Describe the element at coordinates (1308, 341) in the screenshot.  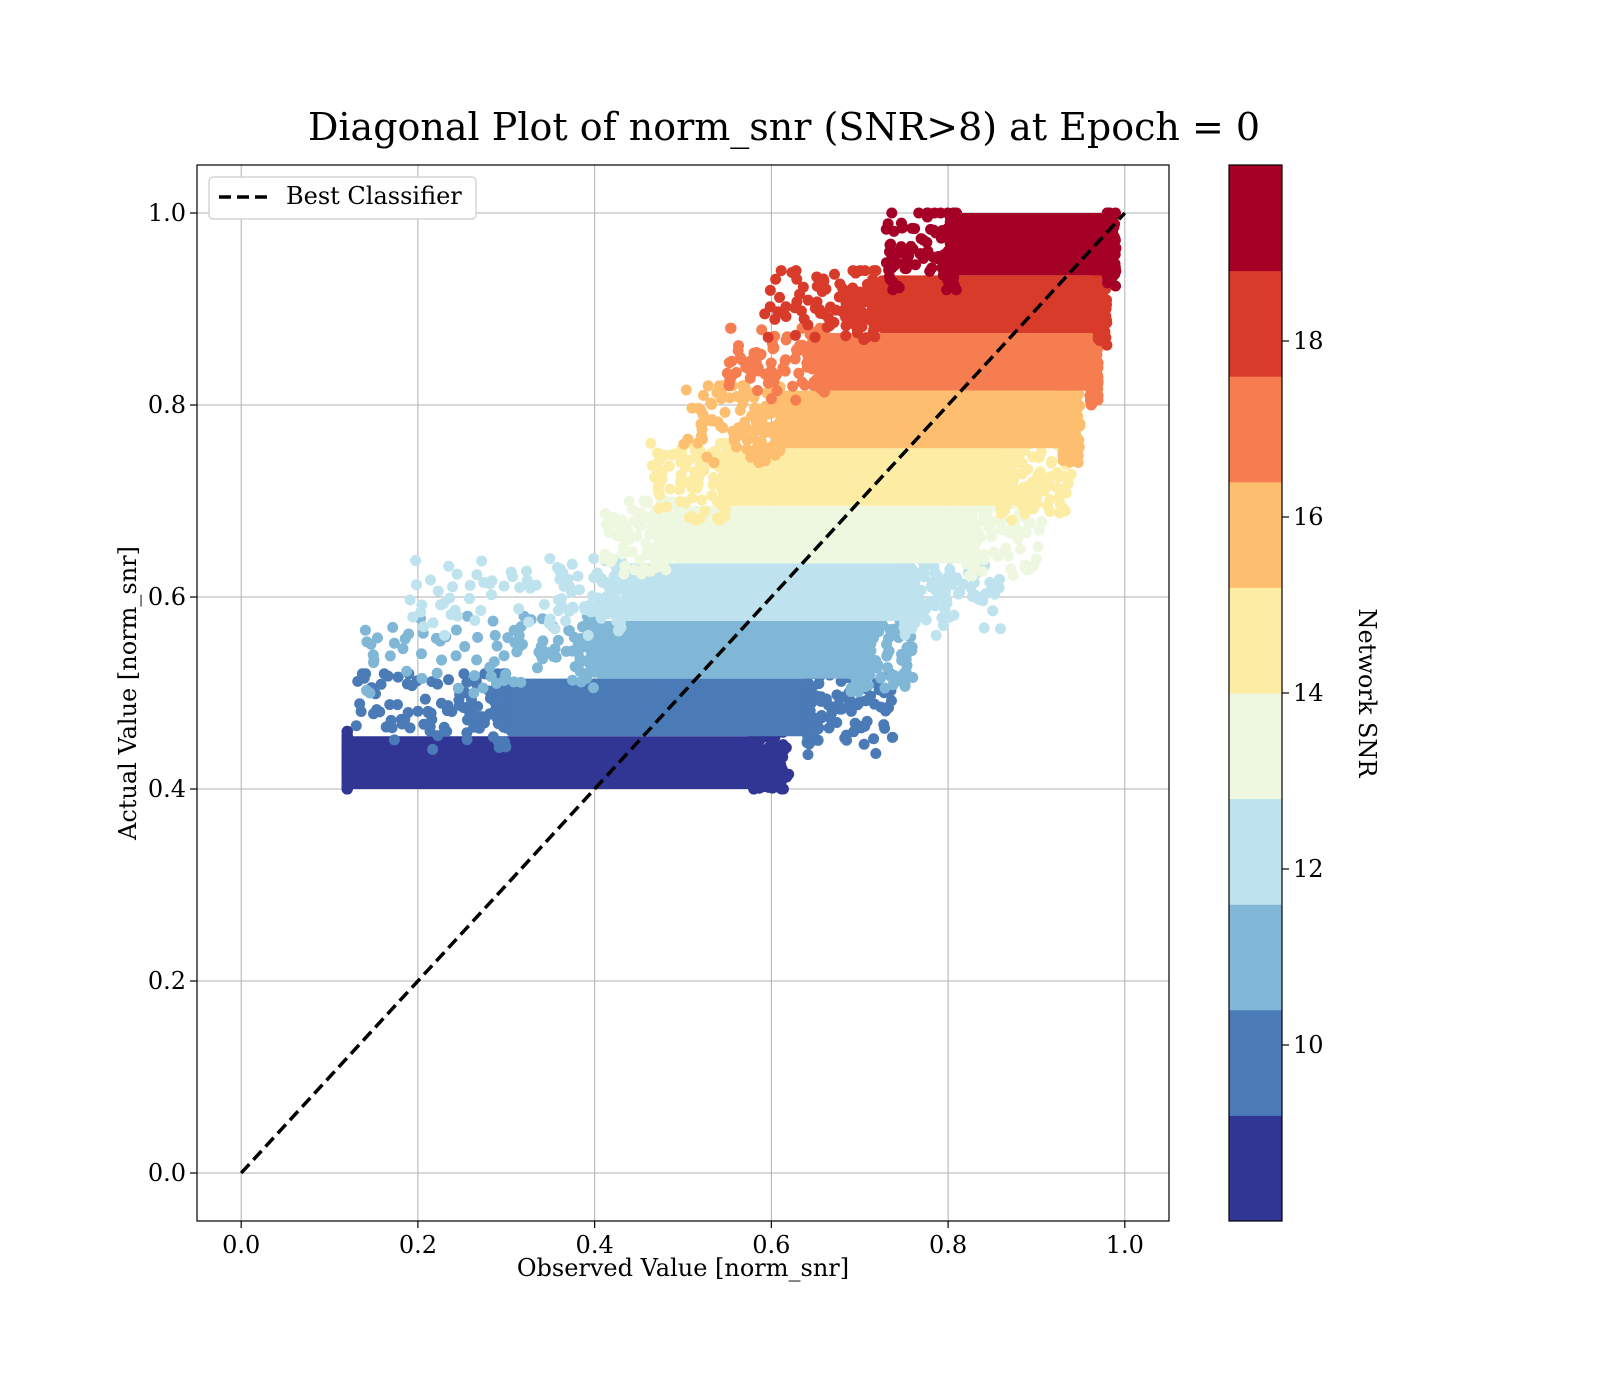
I see `colorbar-tick-label: 18` at that location.